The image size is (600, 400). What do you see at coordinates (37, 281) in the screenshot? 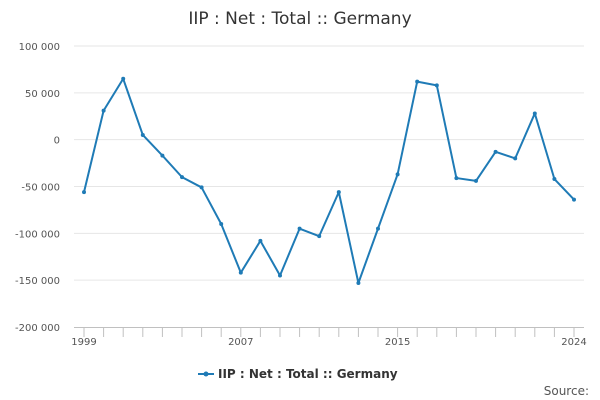
I see `y-tick-label: -150 000` at bounding box center [37, 281].